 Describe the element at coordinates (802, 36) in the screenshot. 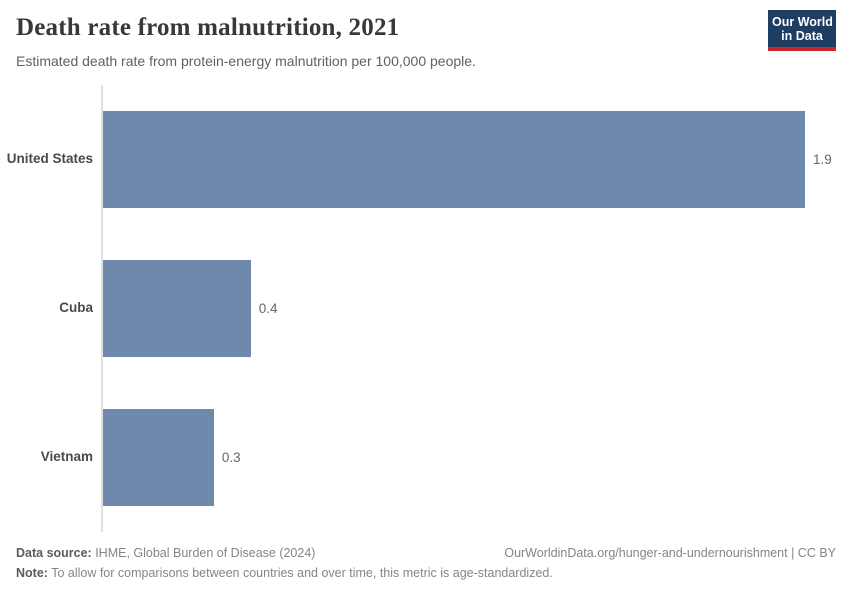

I see `owid-logo-line2: in Data` at that location.